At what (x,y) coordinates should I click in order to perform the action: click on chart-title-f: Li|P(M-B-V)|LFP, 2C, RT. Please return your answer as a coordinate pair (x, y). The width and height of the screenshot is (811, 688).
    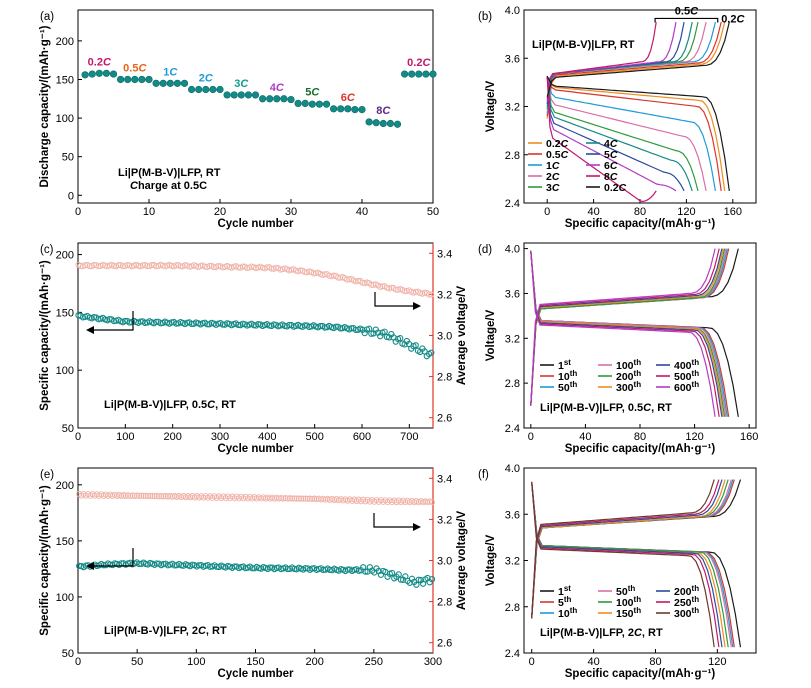
    Looking at the image, I should click on (601, 633).